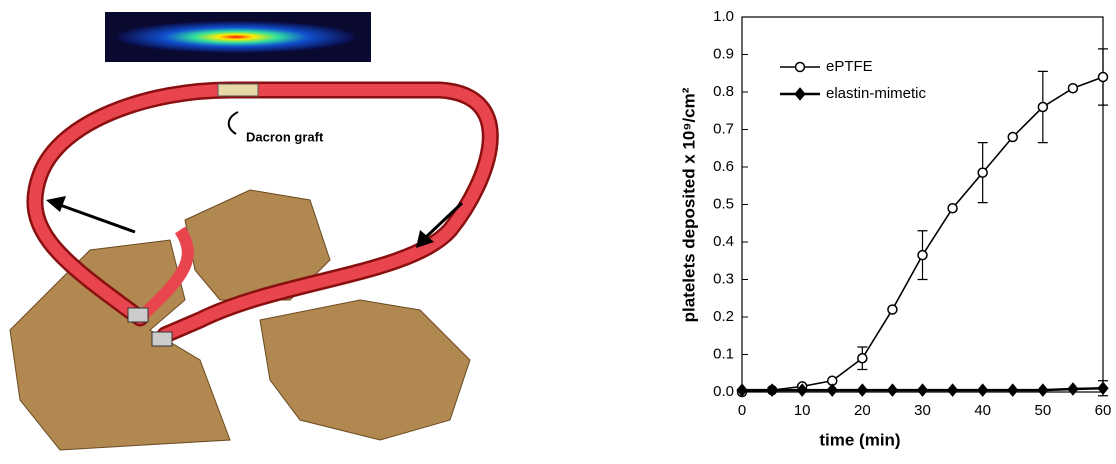  What do you see at coordinates (922, 410) in the screenshot?
I see `x-tick-label: 30` at bounding box center [922, 410].